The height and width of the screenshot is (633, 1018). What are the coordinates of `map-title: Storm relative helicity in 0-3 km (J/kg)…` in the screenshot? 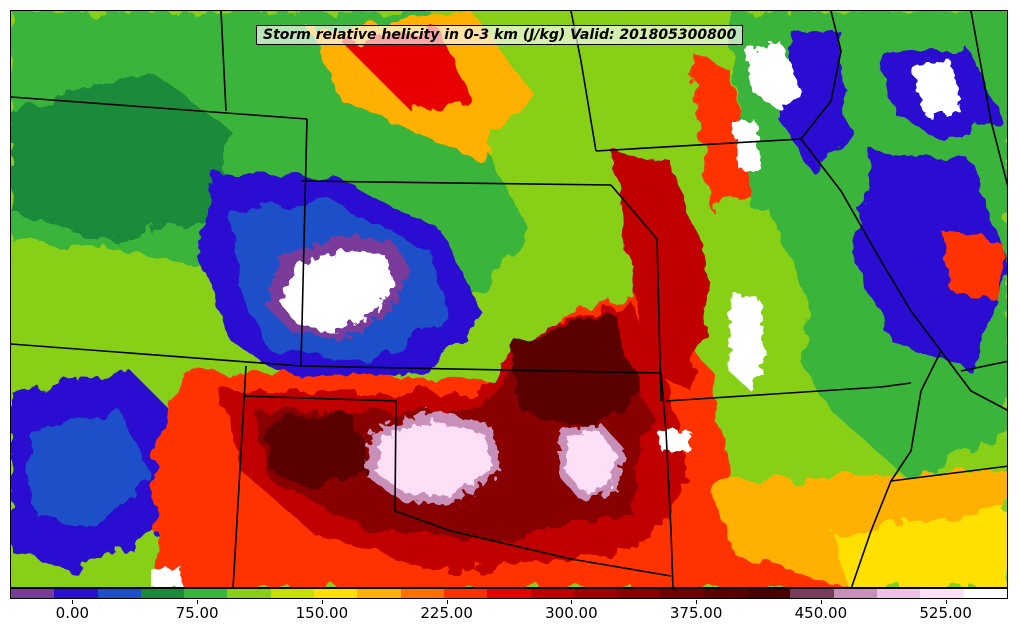 It's located at (500, 35).